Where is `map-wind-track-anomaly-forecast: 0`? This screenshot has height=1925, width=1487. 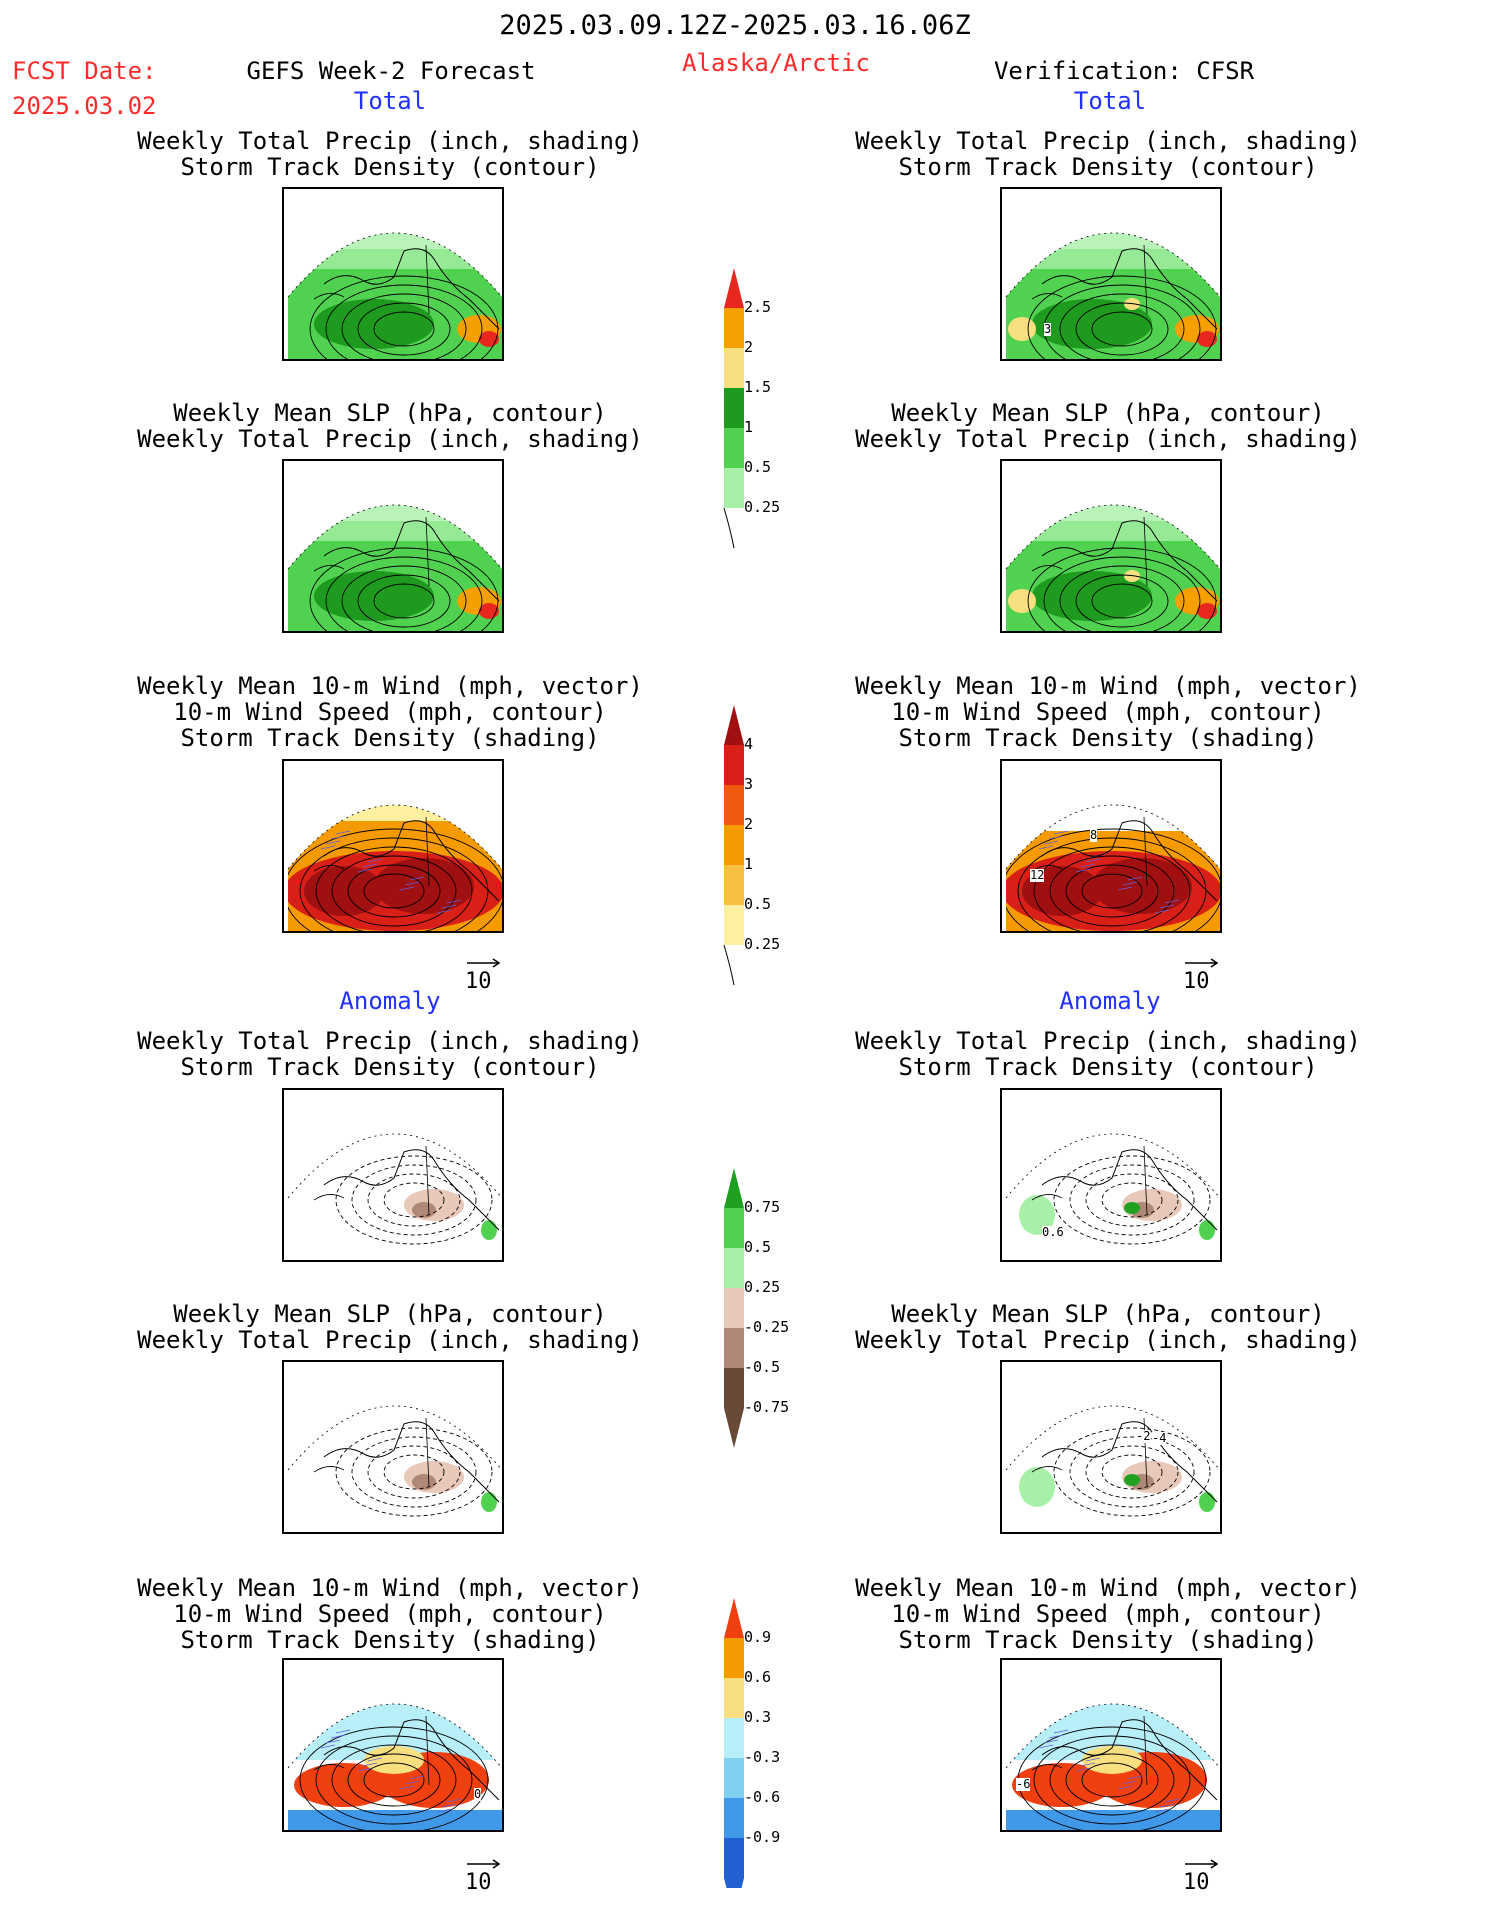
map-wind-track-anomaly-forecast: 0 is located at coordinates (393, 1745).